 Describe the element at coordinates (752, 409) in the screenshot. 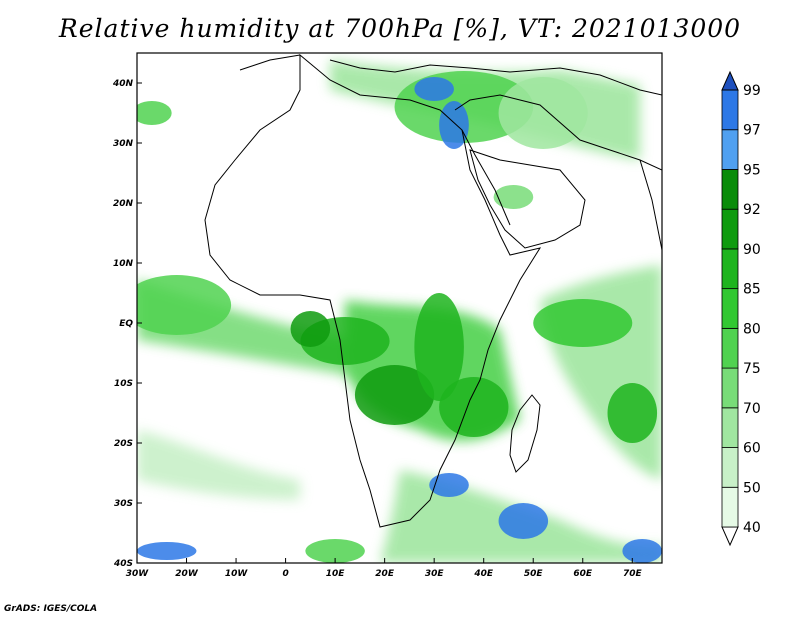

I see `colorbar-label: 70` at that location.